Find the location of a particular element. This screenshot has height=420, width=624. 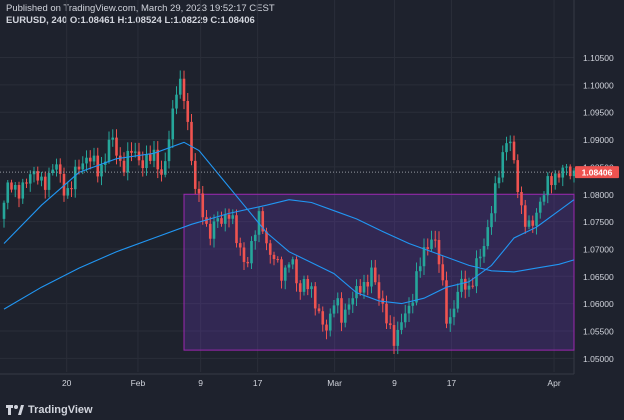

price-tick-label: 1.05500 is located at coordinates (598, 331).